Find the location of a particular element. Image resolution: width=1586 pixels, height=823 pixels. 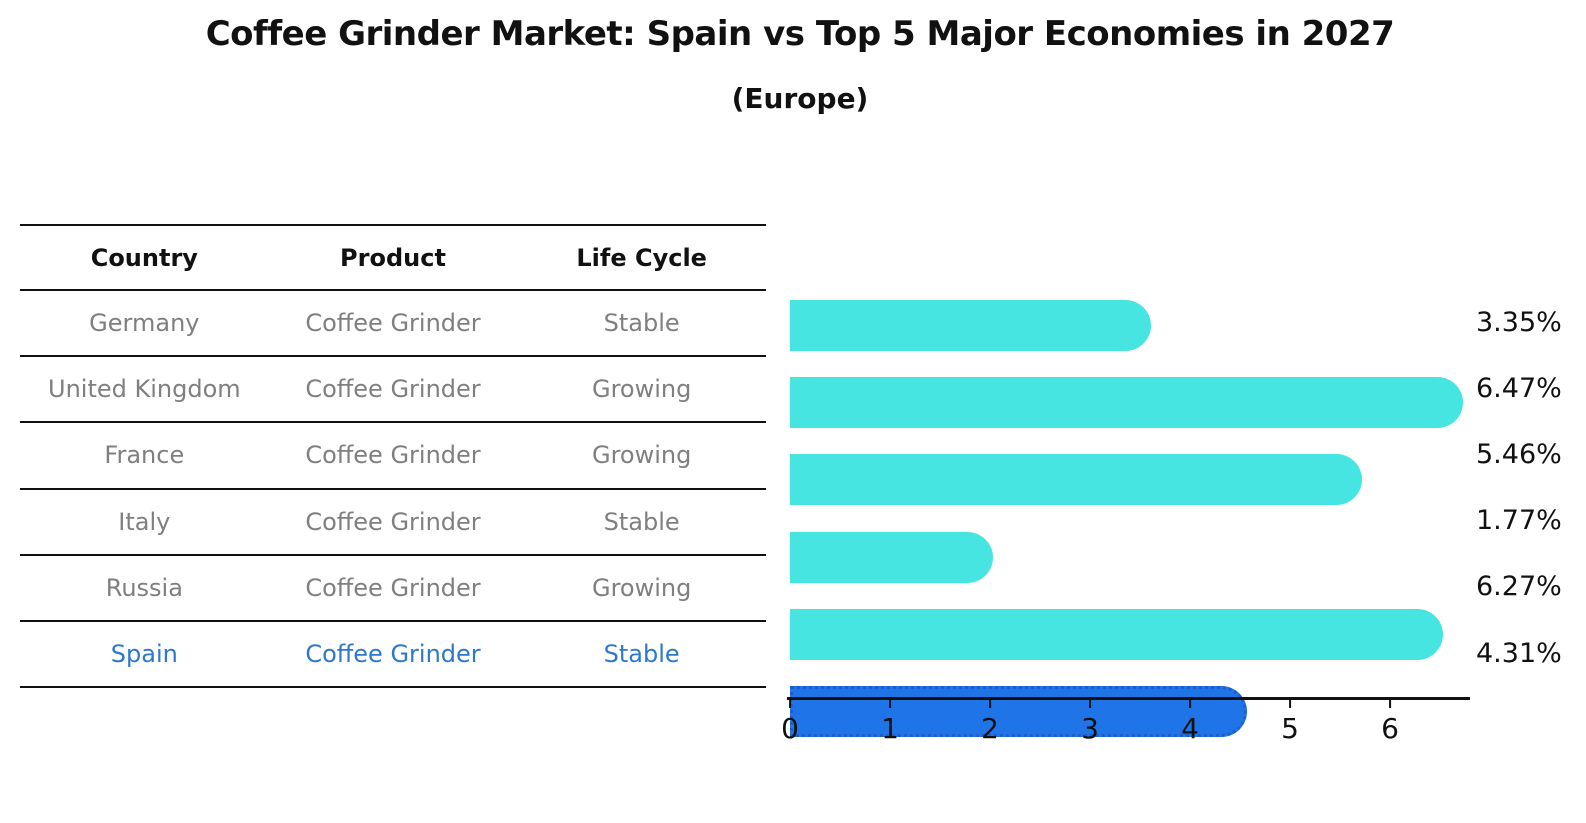

tick-label: 4 is located at coordinates (1190, 728).